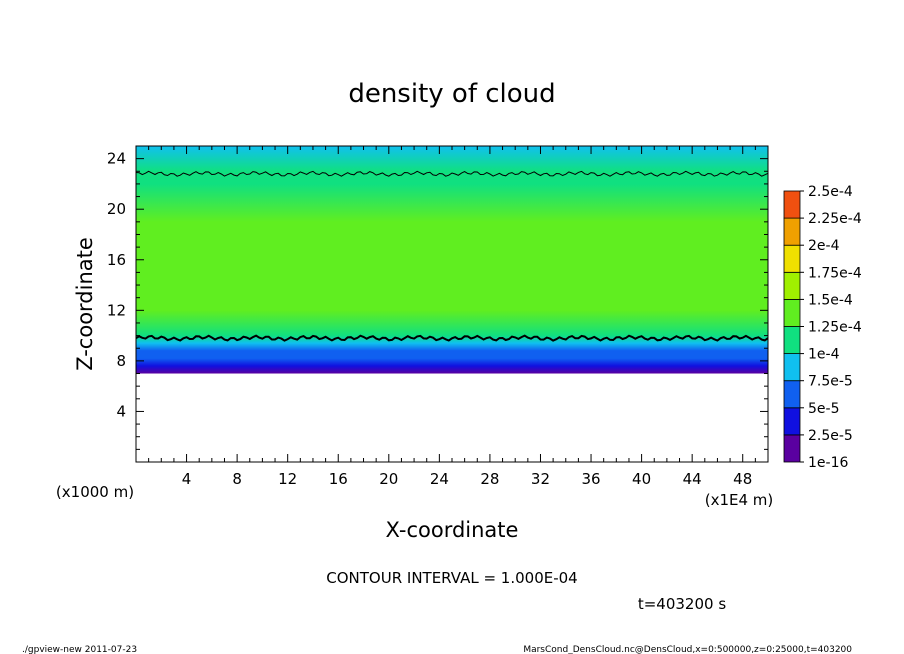 This screenshot has width=904, height=654. Describe the element at coordinates (121, 361) in the screenshot. I see `y-tick-label: 8` at that location.